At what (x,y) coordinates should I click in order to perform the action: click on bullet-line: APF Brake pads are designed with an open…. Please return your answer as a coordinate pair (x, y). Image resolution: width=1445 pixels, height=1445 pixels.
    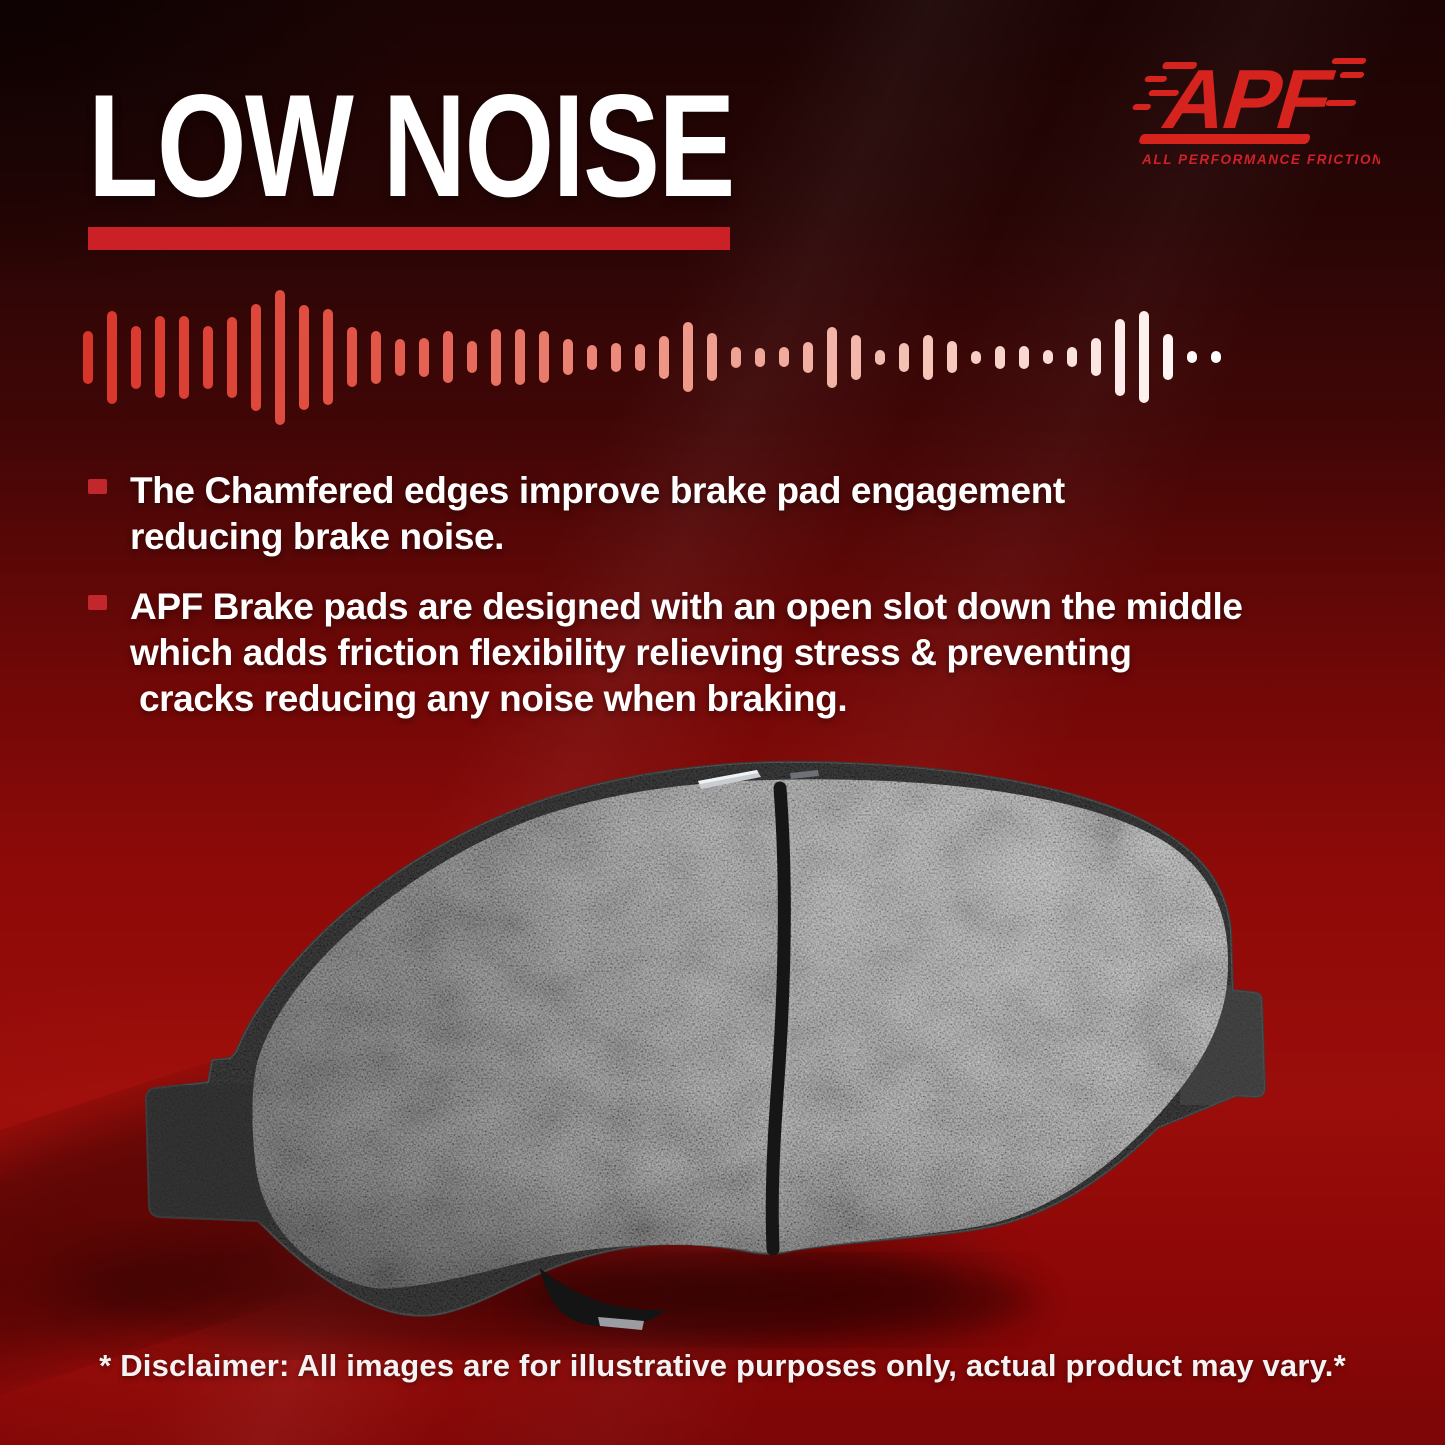
    Looking at the image, I should click on (686, 606).